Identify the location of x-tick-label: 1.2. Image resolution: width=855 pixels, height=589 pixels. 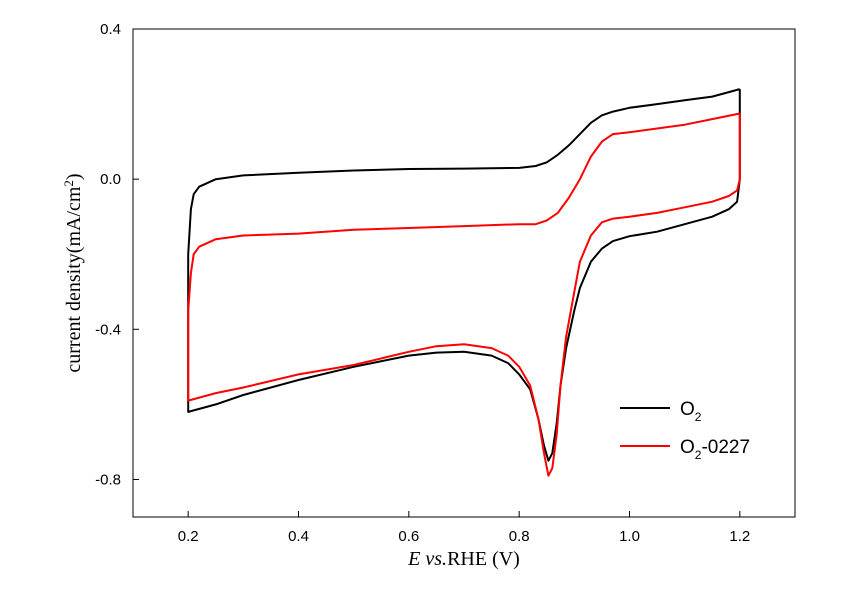
(739, 536).